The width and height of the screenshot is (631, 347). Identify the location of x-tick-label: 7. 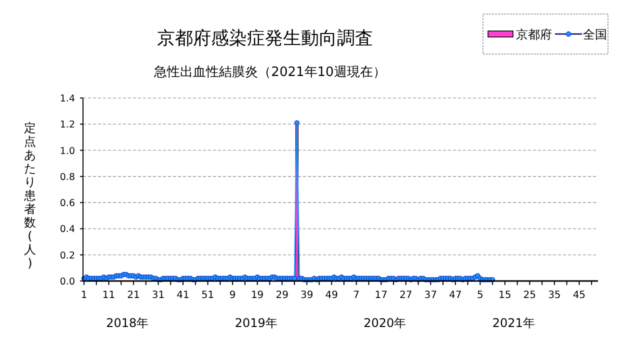
(356, 295).